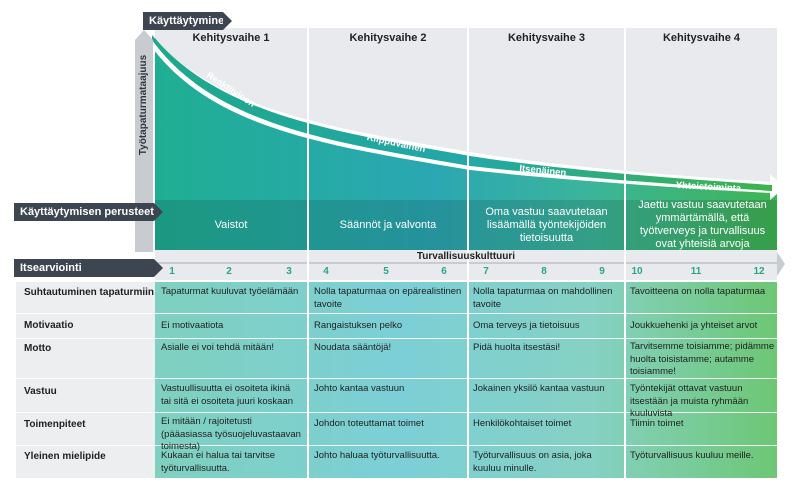 This screenshot has height=496, width=800. I want to click on scale-number: 8, so click(544, 271).